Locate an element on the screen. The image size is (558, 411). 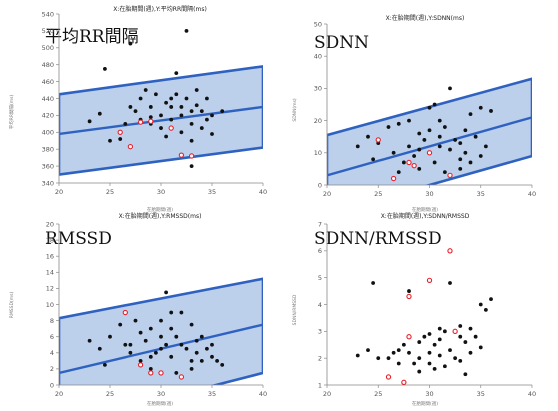
y-tick-label: 380 is located at coordinates (48, 150).